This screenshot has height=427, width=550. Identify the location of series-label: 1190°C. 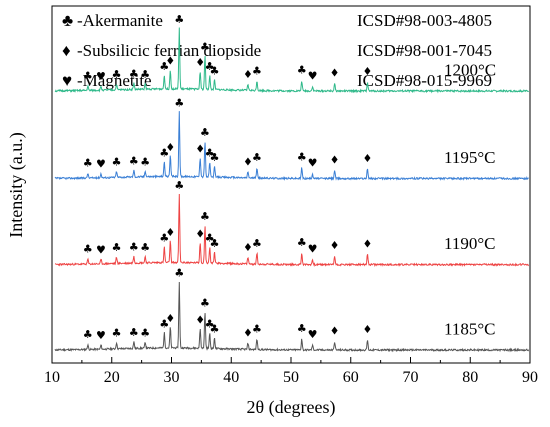
(470, 243).